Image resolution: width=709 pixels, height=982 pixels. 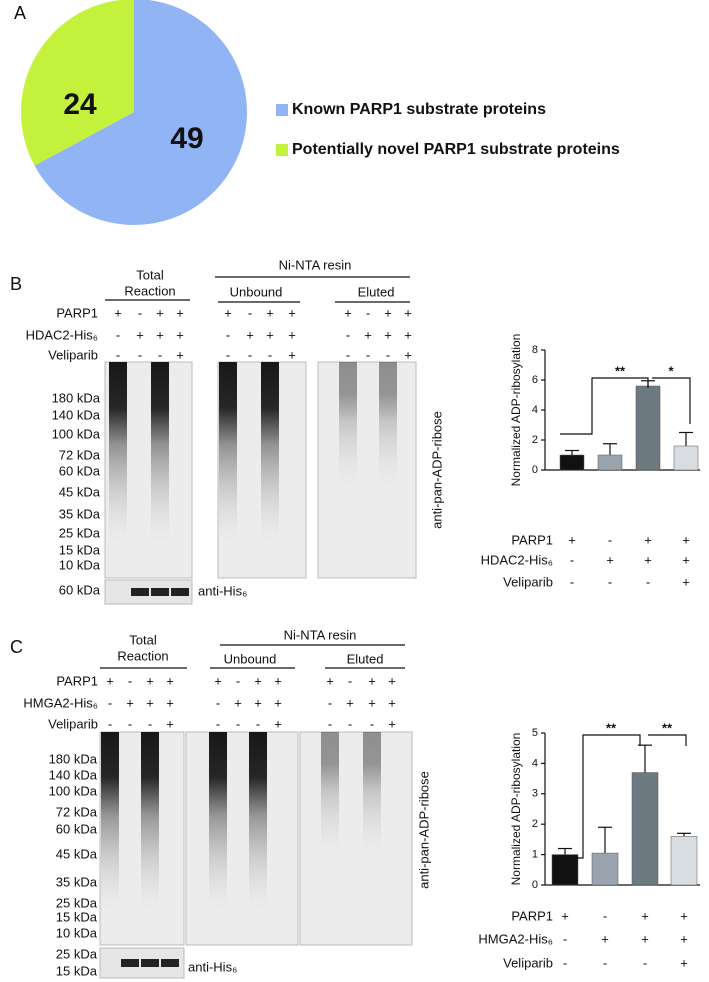 What do you see at coordinates (315, 264) in the screenshot?
I see `header: Ni-NTA resin` at bounding box center [315, 264].